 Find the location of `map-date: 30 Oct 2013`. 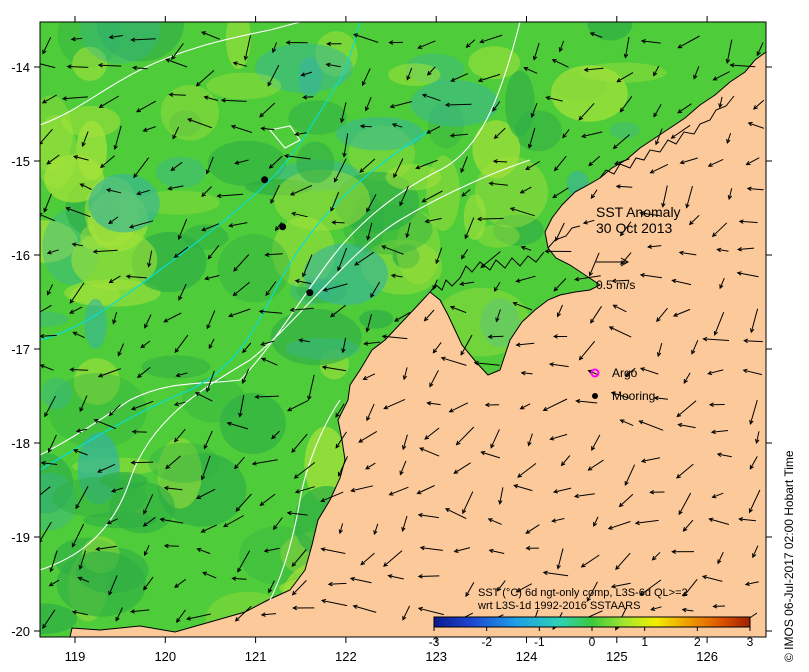

map-date: 30 Oct 2013 is located at coordinates (634, 228).